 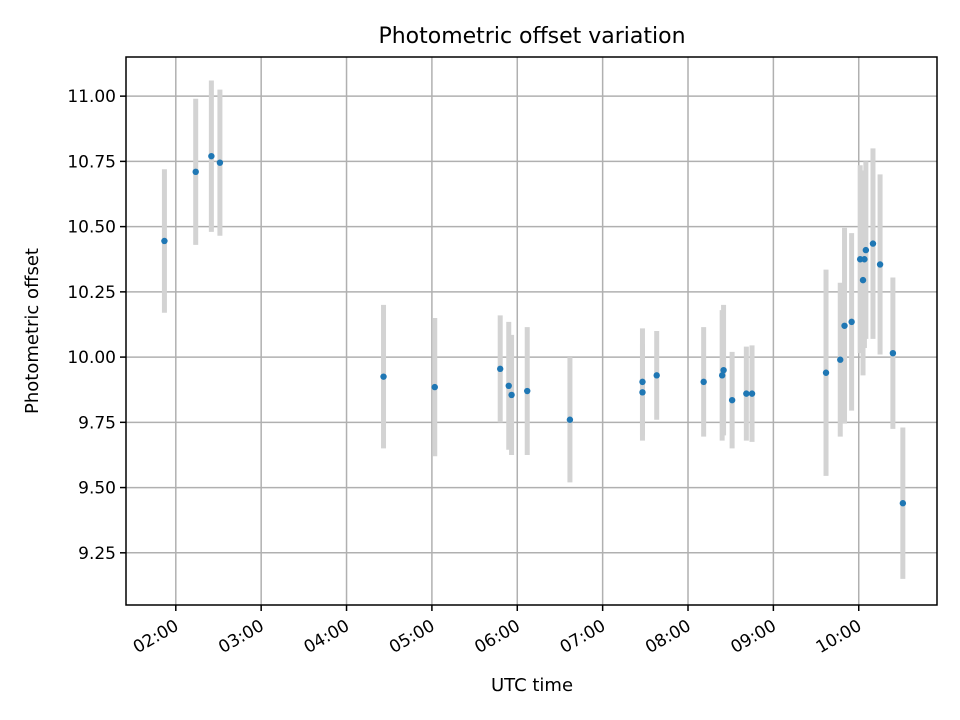 I want to click on chart-title: Photometric offset variation, so click(x=531, y=36).